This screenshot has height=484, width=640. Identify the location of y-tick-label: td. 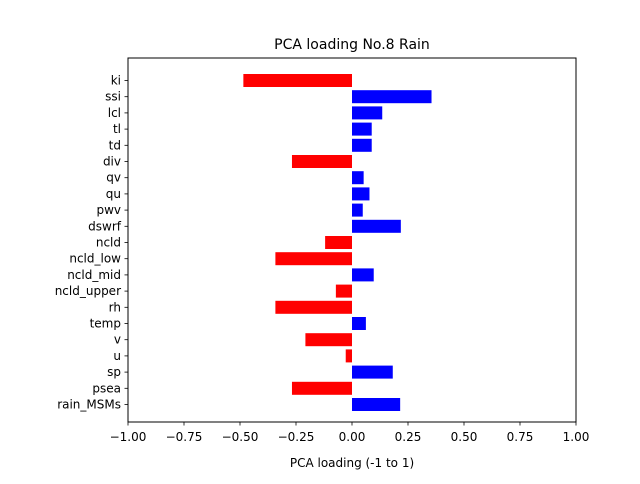
(115, 145).